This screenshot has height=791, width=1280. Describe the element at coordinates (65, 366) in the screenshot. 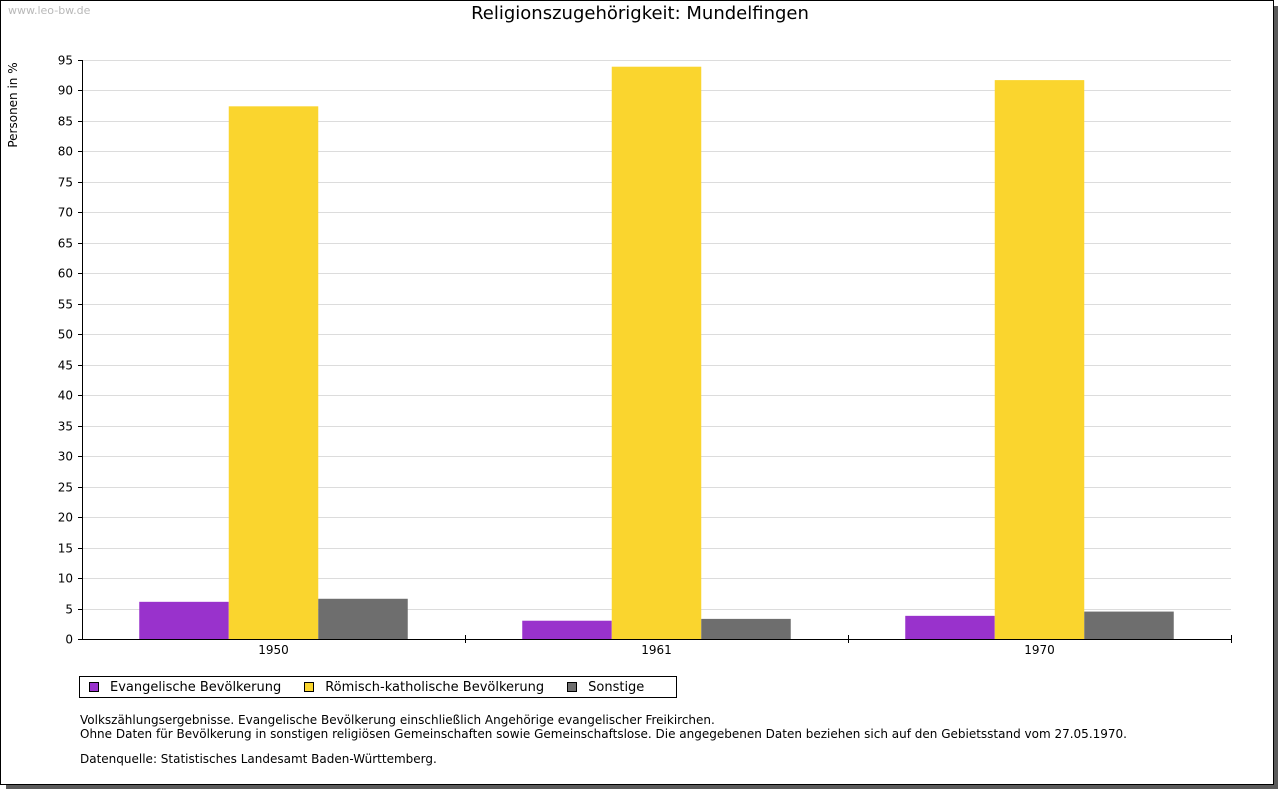

I see `y-tick-label: 45` at that location.